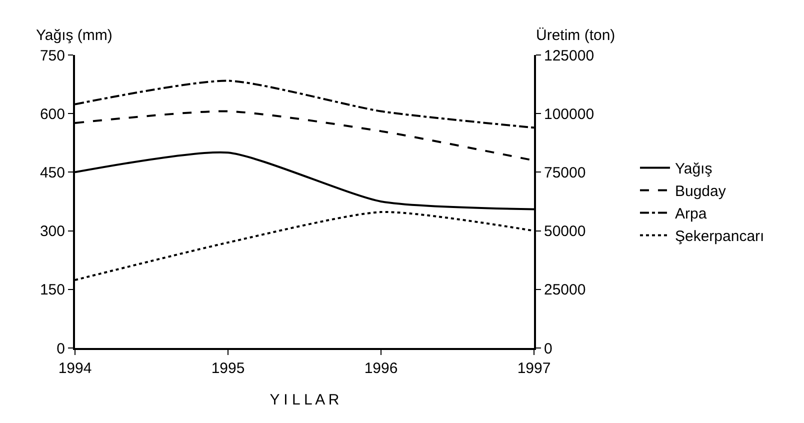  What do you see at coordinates (52, 173) in the screenshot?
I see `y-tick-label: 450` at bounding box center [52, 173].